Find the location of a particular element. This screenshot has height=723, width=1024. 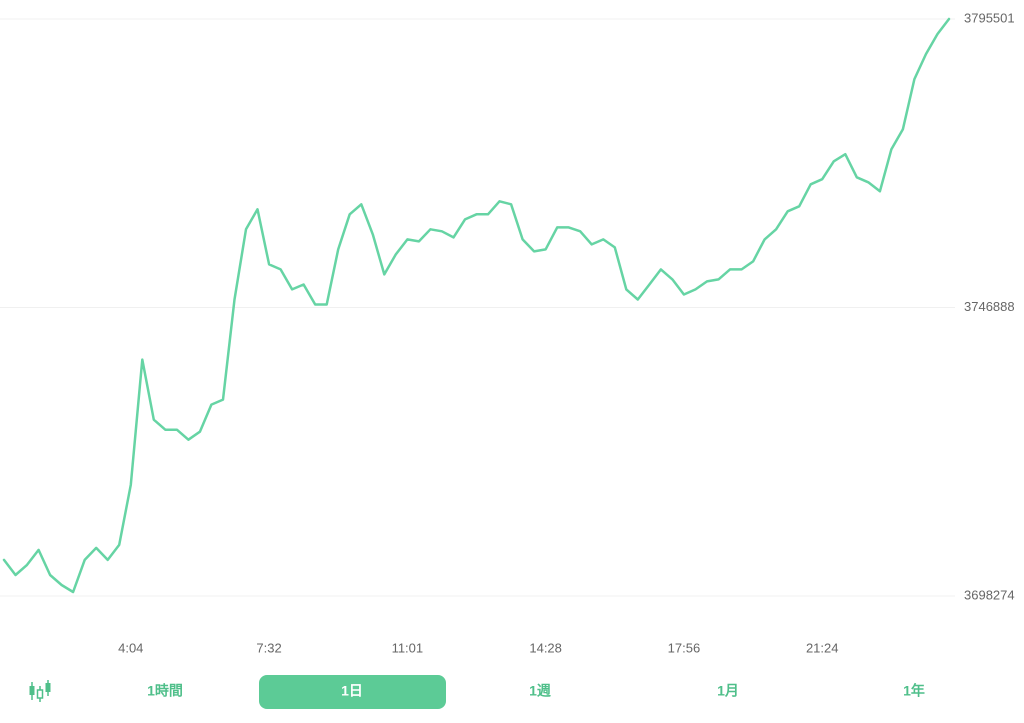

tab-label: 1日 is located at coordinates (352, 691).